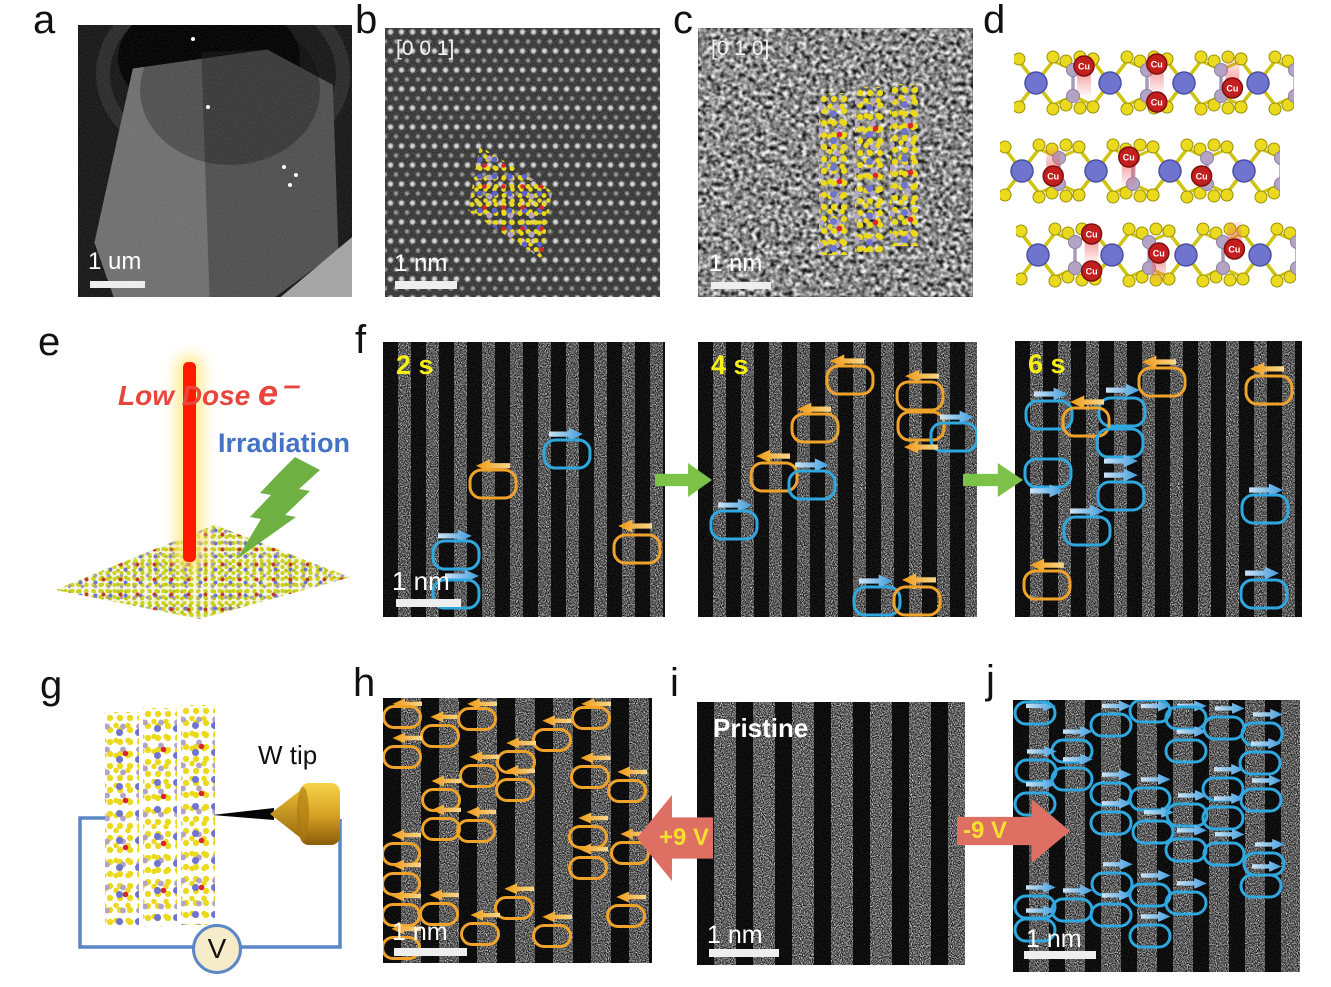 This screenshot has width=1331, height=987. Describe the element at coordinates (415, 365) in the screenshot. I see `time-stamp: 2 s` at that location.